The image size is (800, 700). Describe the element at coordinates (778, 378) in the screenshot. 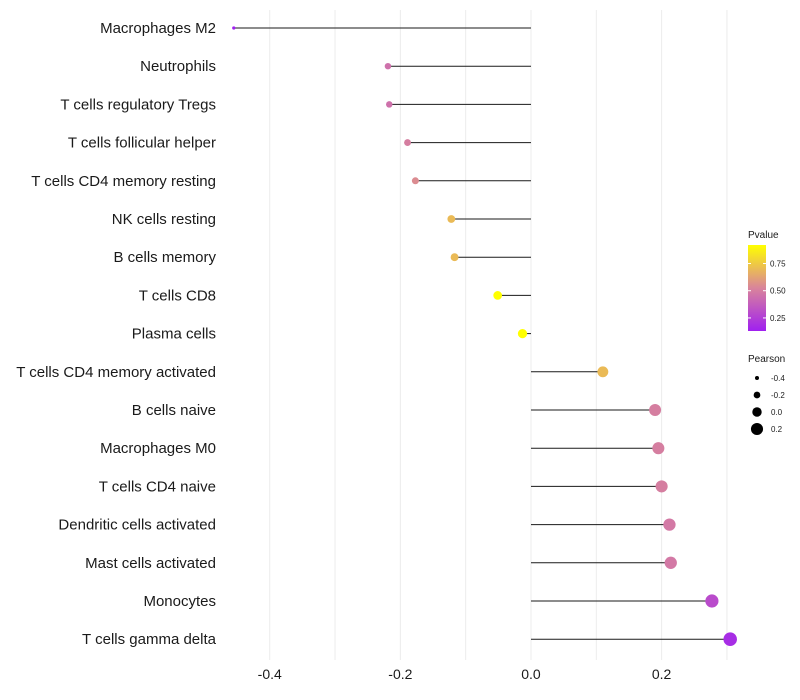

I see `pearson-legend-label: -0.4` at that location.